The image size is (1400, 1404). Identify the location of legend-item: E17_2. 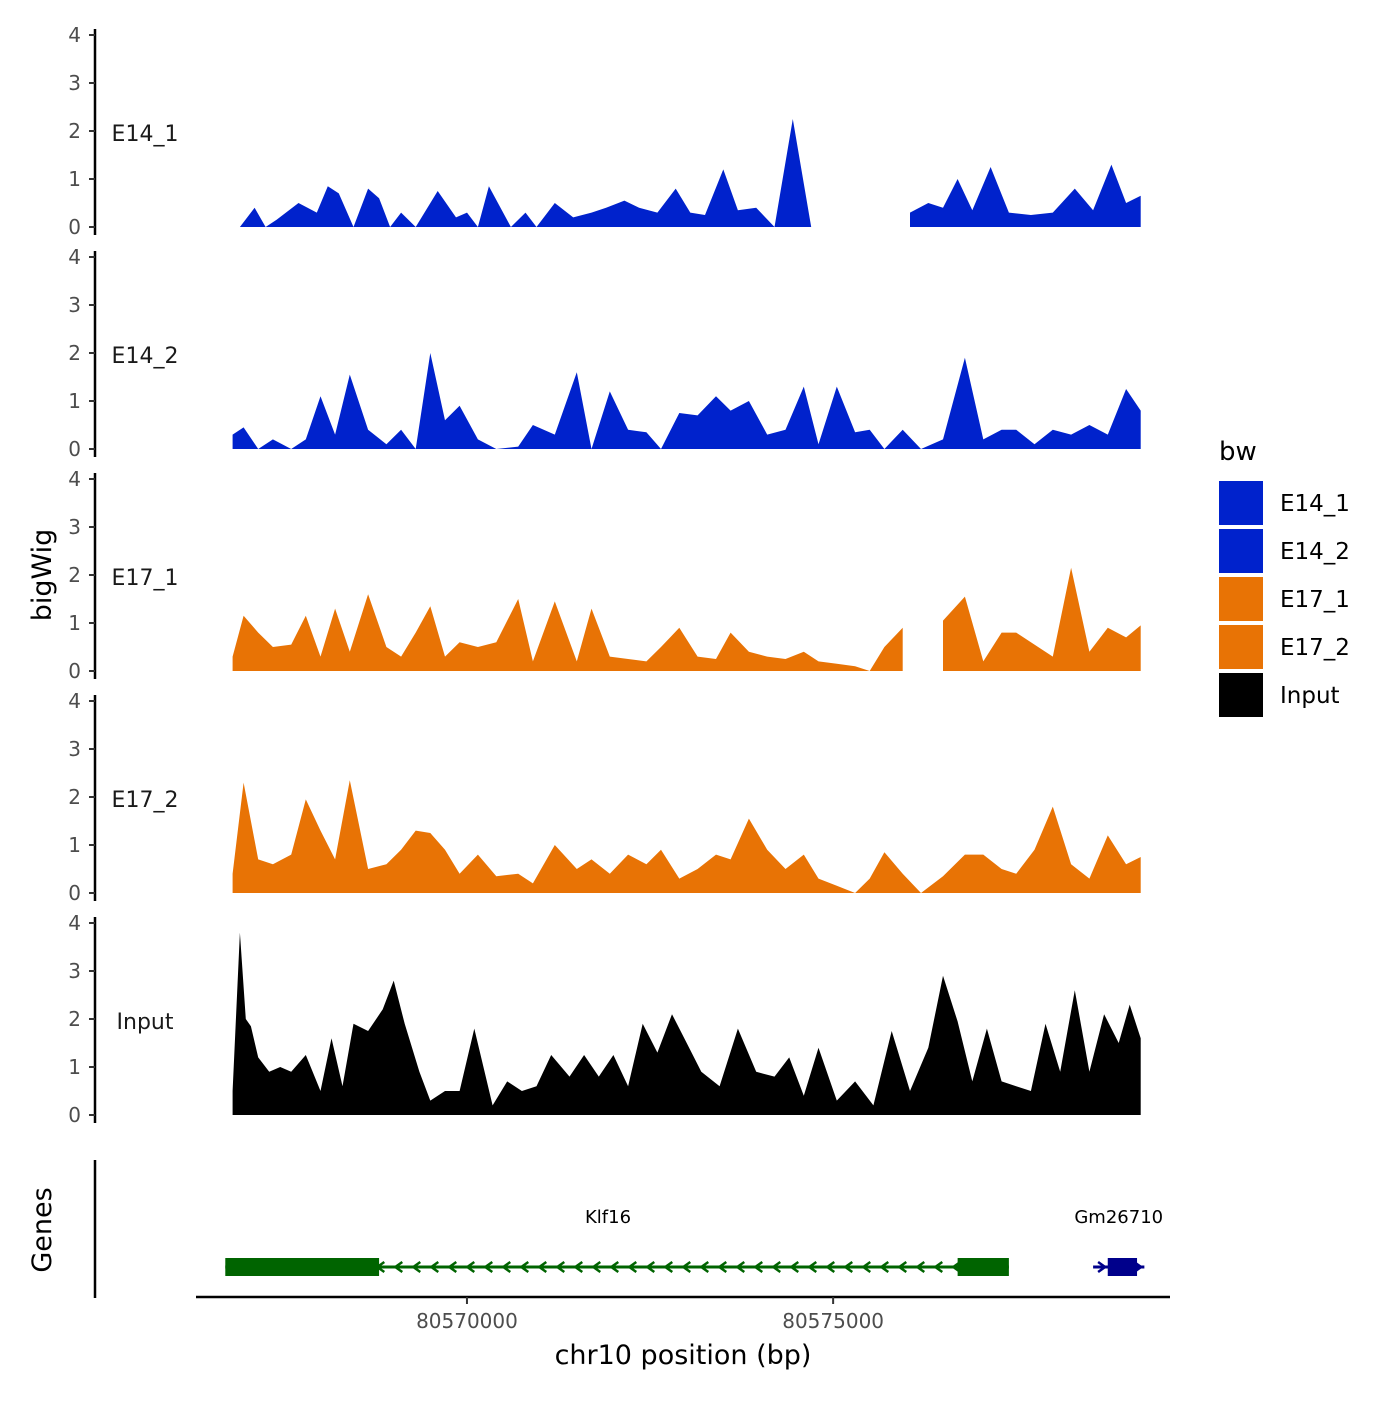
(1284, 647).